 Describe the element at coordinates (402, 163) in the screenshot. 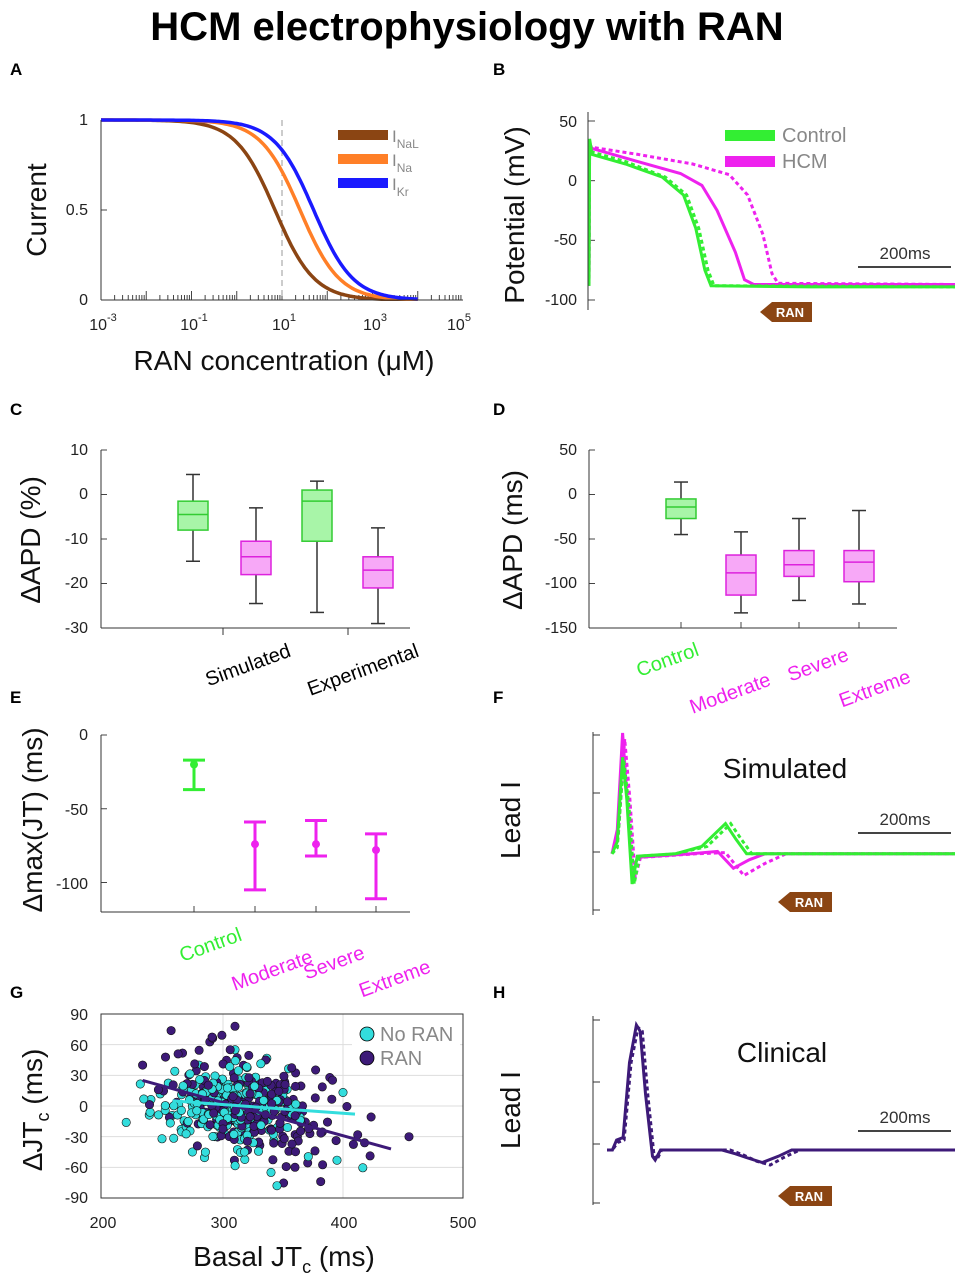

I see `legend-ina: INa` at that location.